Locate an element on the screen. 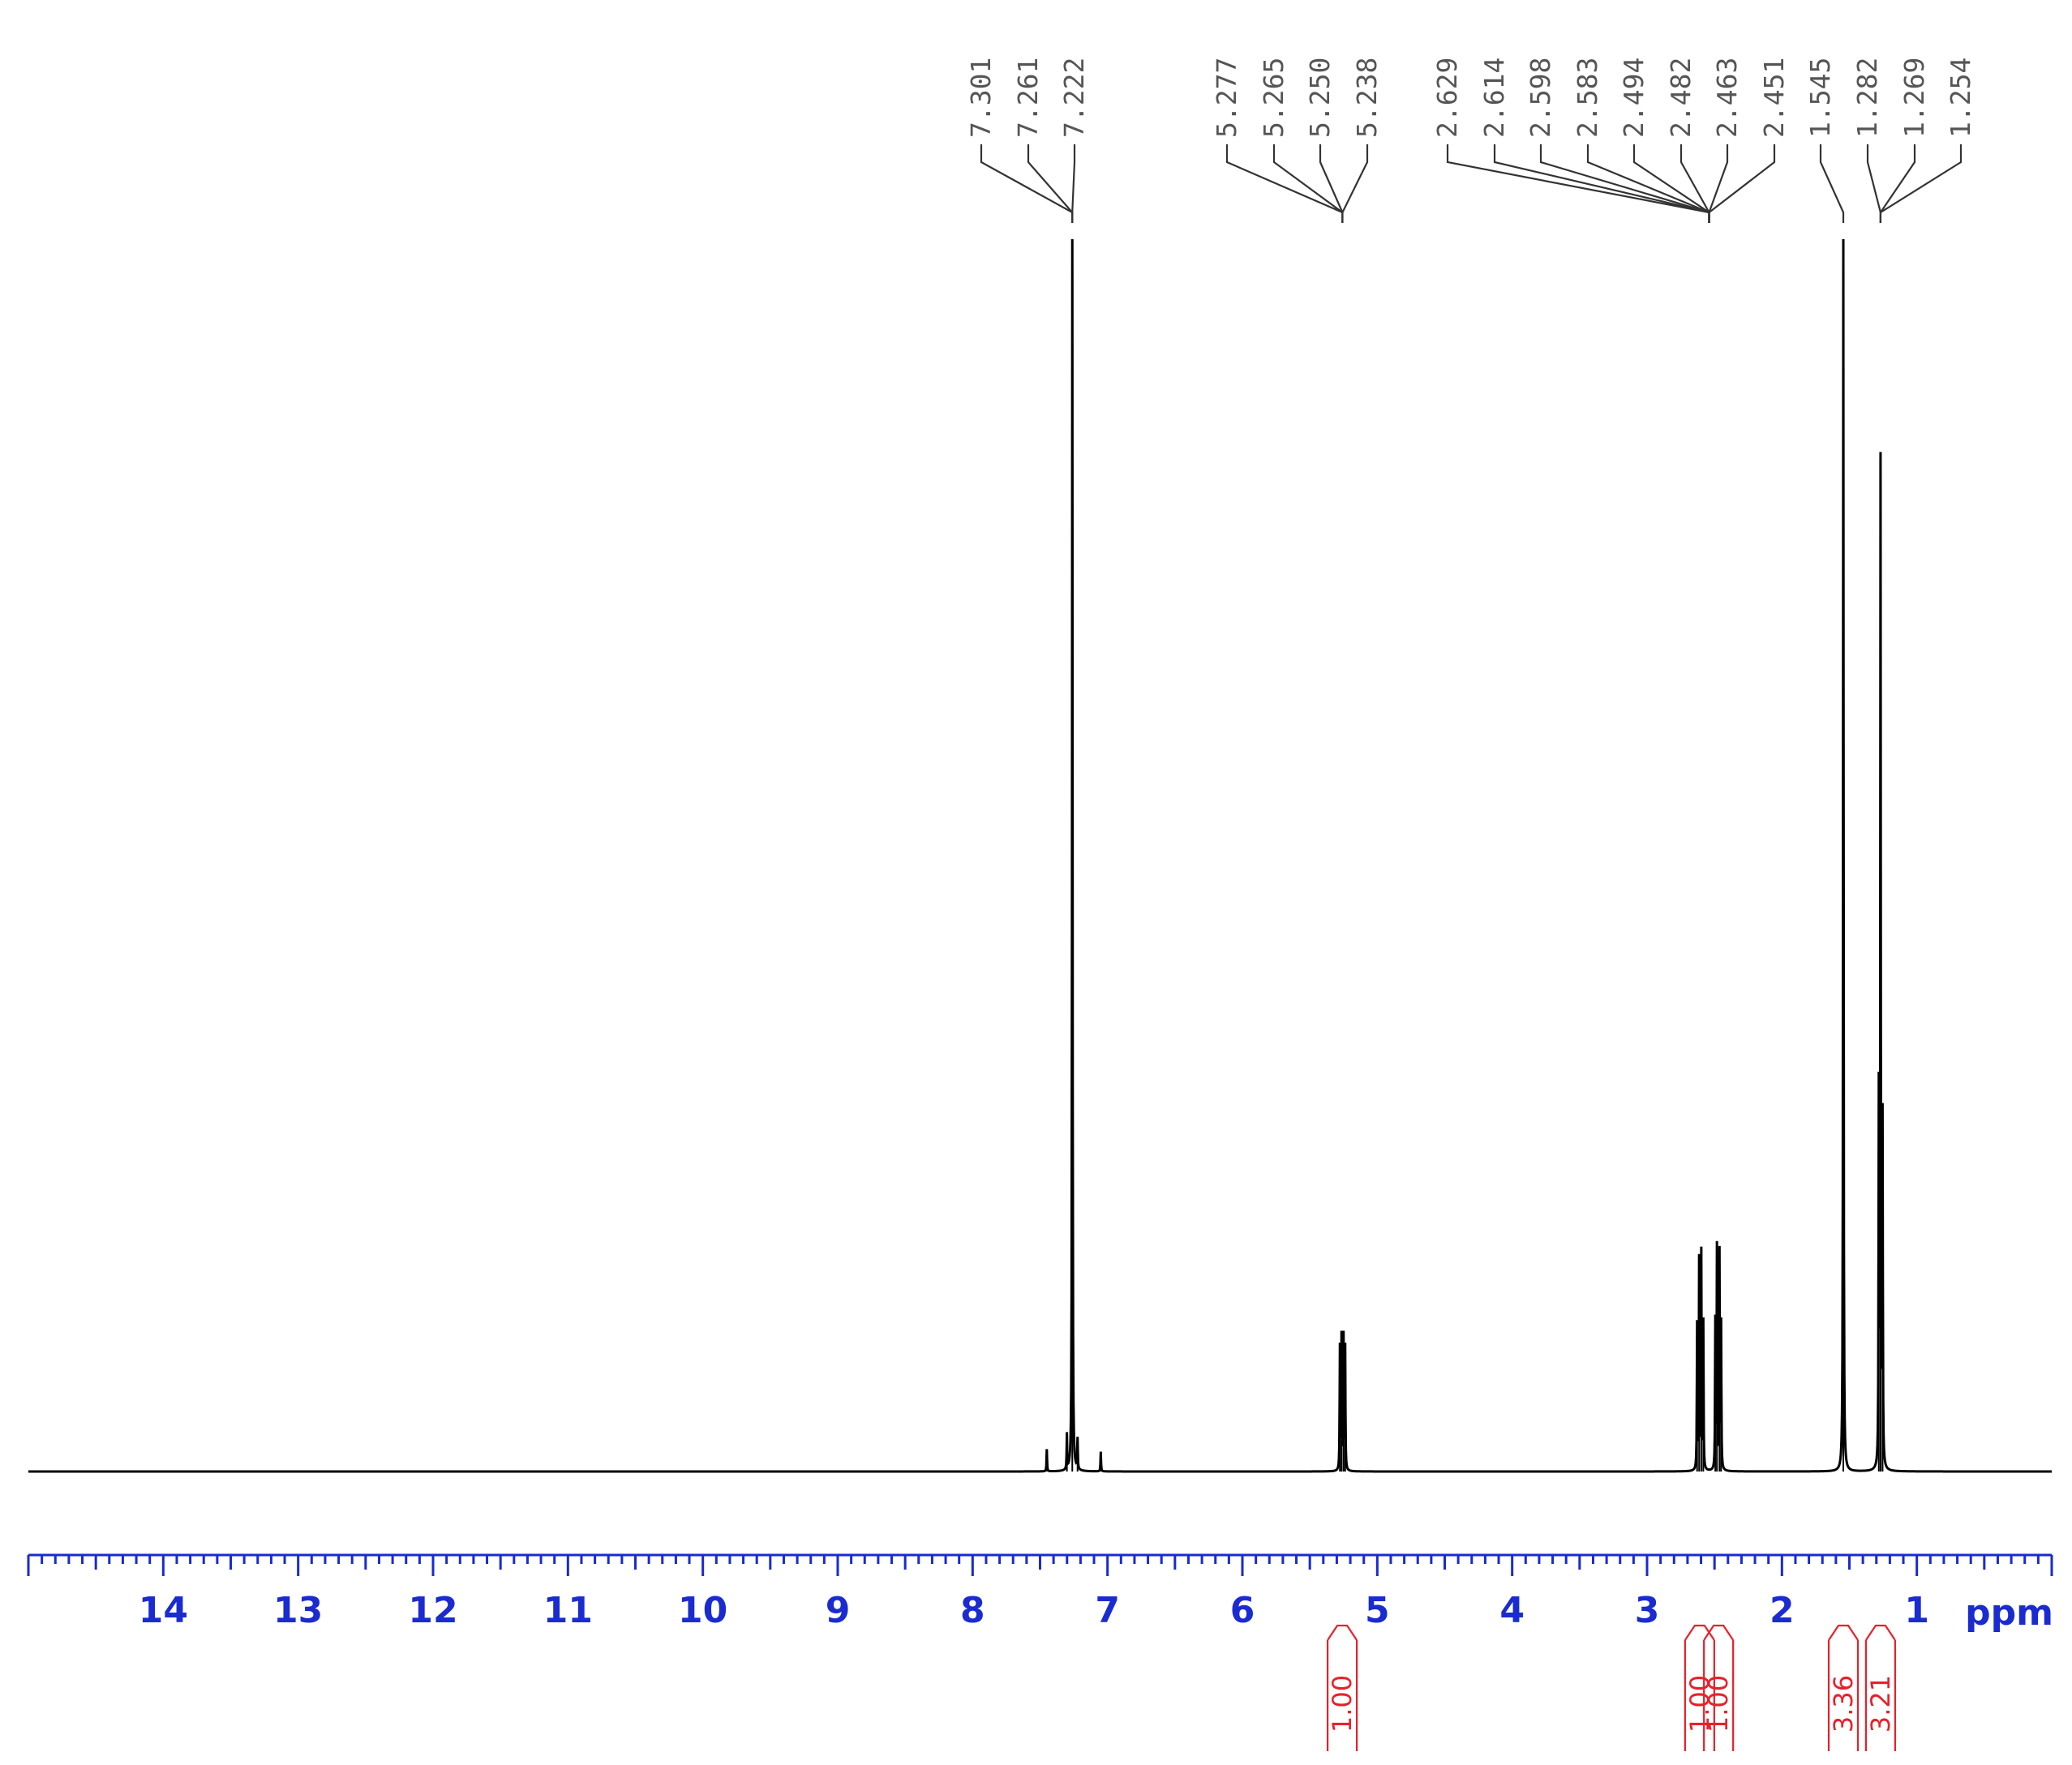 This screenshot has height=1765, width=2072. peak-label: 5.250 is located at coordinates (1320, 98).